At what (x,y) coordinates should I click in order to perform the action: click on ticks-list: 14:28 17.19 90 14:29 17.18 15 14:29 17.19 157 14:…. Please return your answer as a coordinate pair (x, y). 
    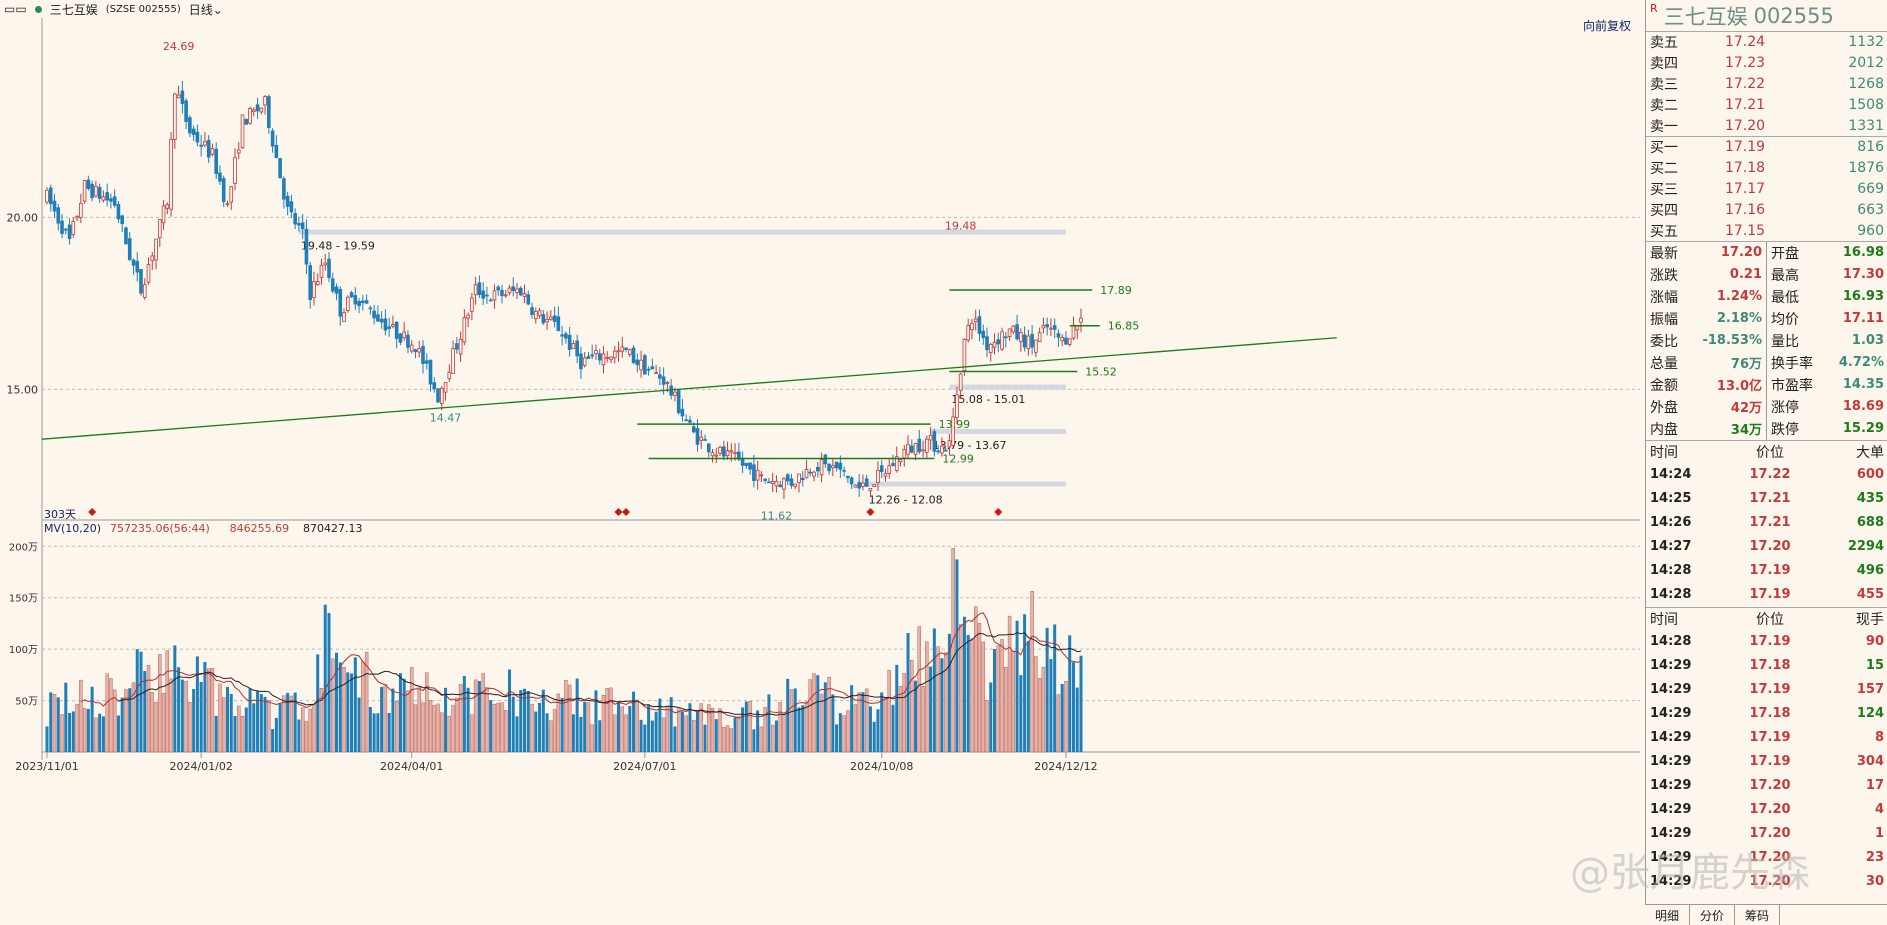
    Looking at the image, I should click on (1766, 762).